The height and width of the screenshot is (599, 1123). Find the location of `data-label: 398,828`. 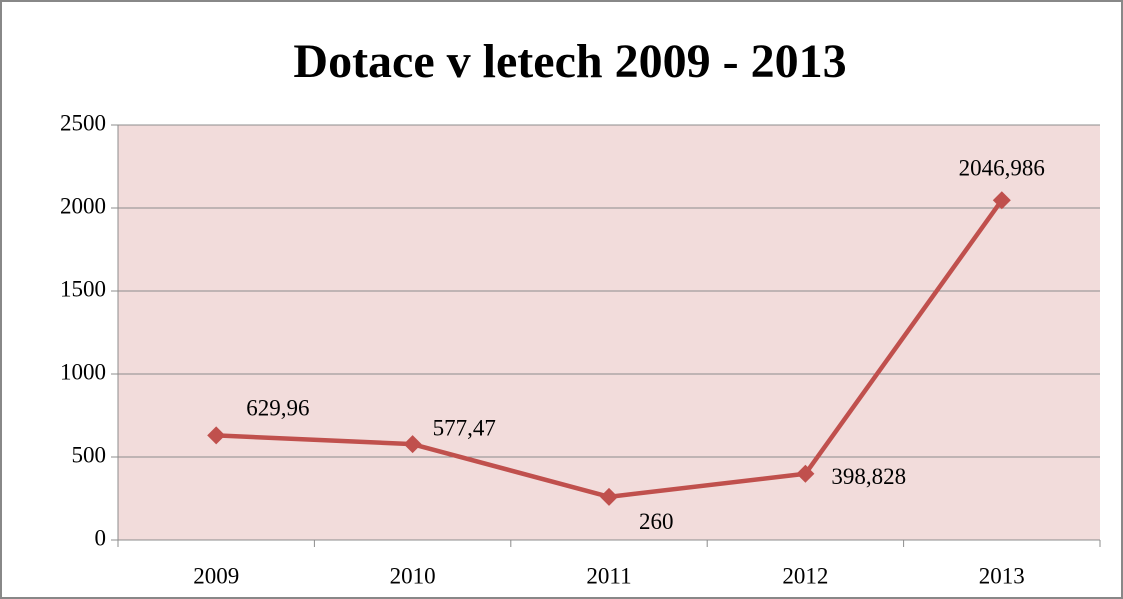

data-label: 398,828 is located at coordinates (868, 476).